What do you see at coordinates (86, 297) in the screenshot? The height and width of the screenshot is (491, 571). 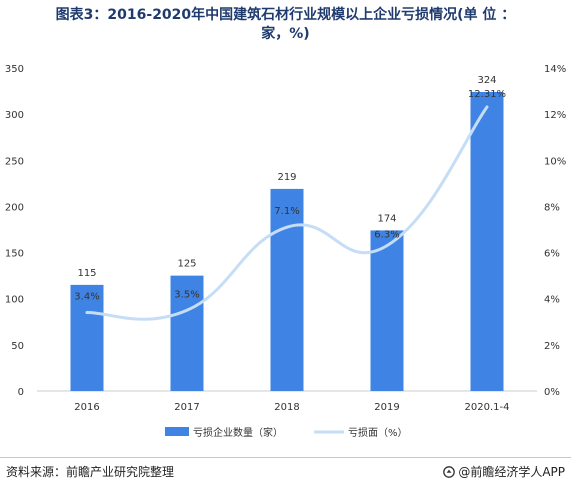 I see `line-value-label: 3.4%` at bounding box center [86, 297].